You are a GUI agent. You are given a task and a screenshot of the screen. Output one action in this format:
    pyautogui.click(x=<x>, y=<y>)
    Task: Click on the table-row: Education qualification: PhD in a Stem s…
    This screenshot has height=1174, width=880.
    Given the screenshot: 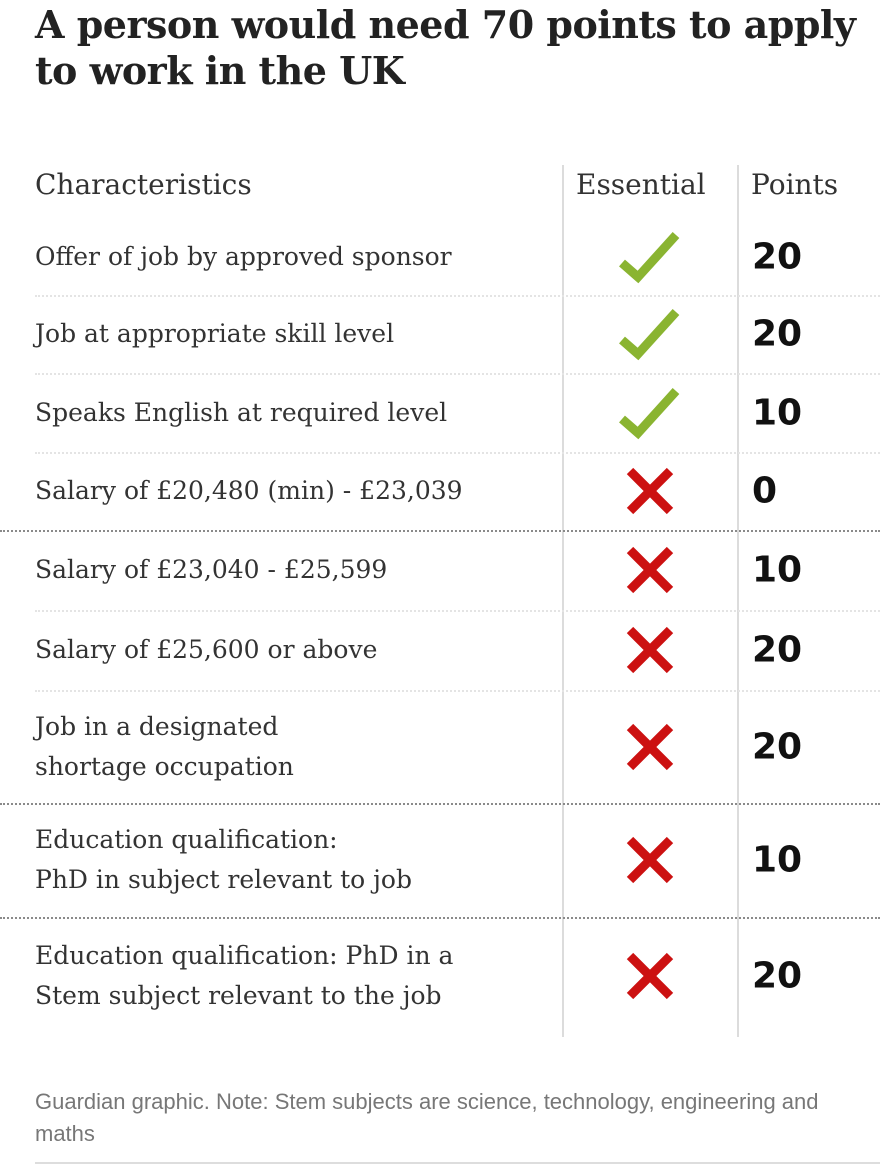 What is the action you would take?
    pyautogui.click(x=440, y=976)
    